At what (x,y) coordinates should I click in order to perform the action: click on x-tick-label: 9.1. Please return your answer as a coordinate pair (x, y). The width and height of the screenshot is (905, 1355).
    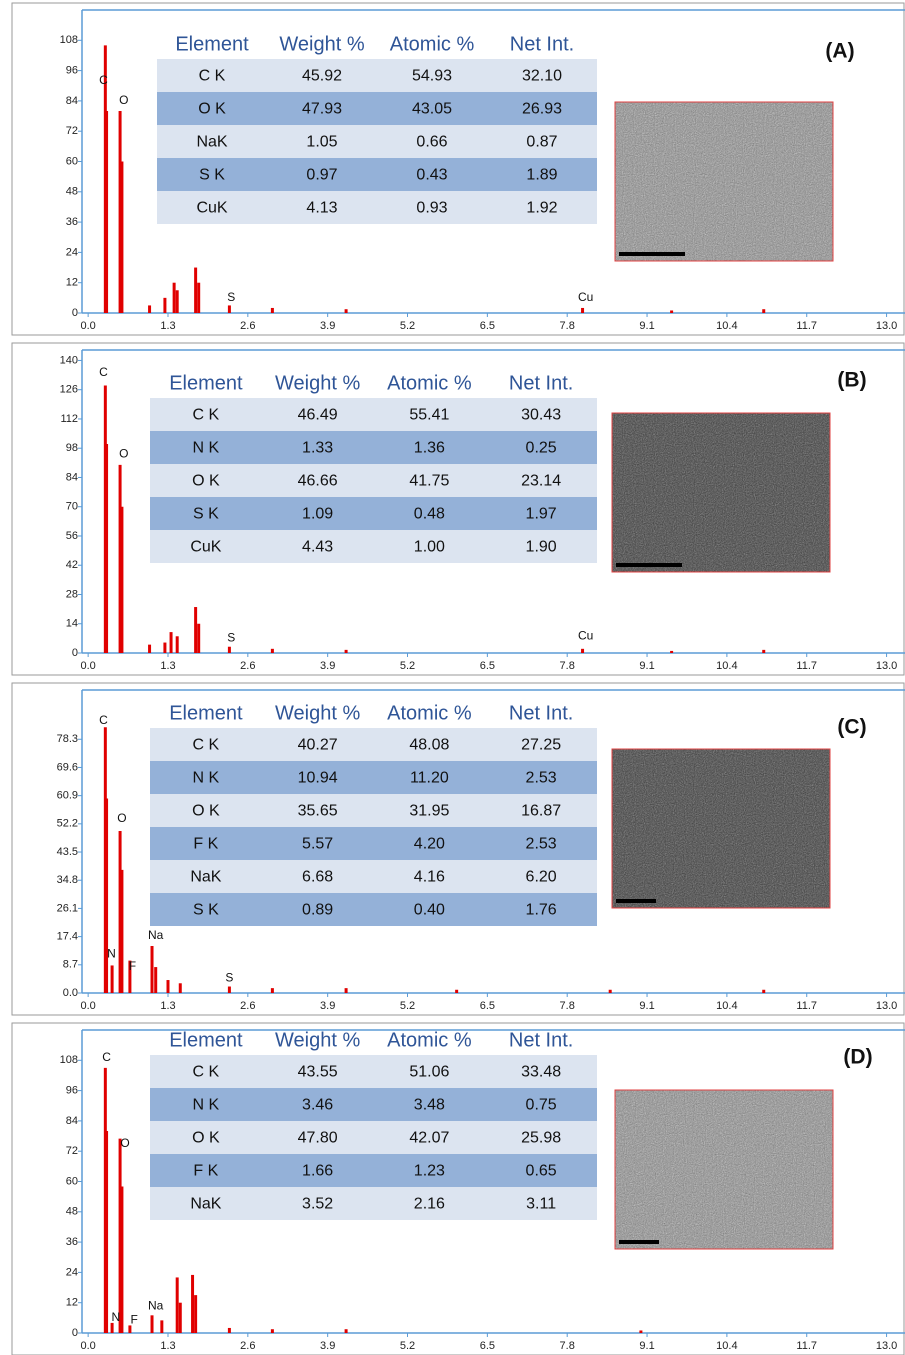
    Looking at the image, I should click on (646, 1006).